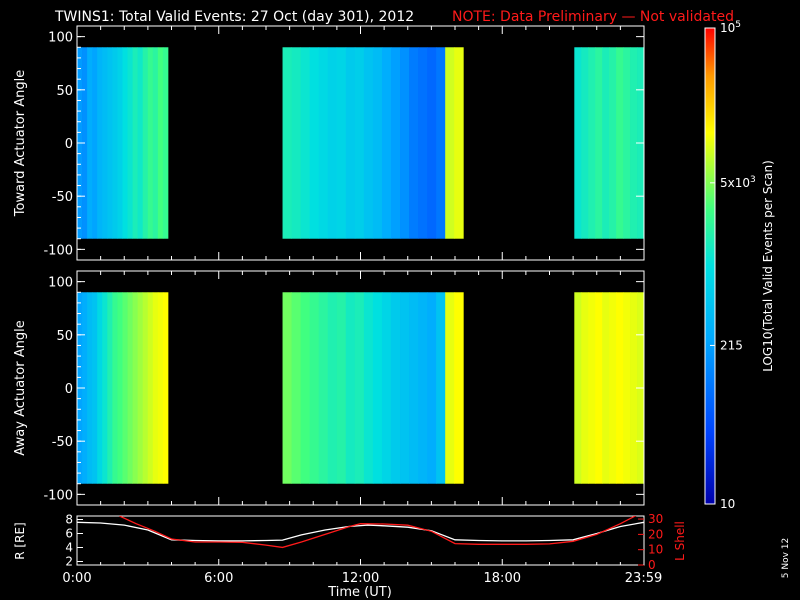 This screenshot has width=800, height=600. I want to click on away-ytick-label: 50, so click(64, 336).